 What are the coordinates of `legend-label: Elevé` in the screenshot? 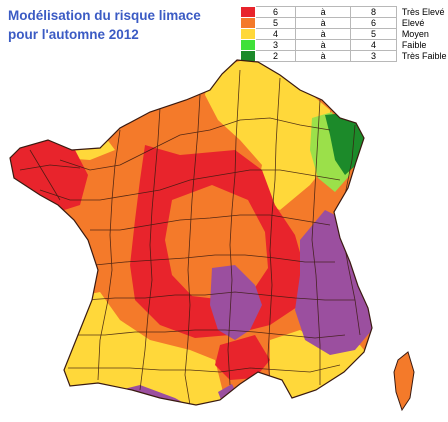 It's located at (413, 23).